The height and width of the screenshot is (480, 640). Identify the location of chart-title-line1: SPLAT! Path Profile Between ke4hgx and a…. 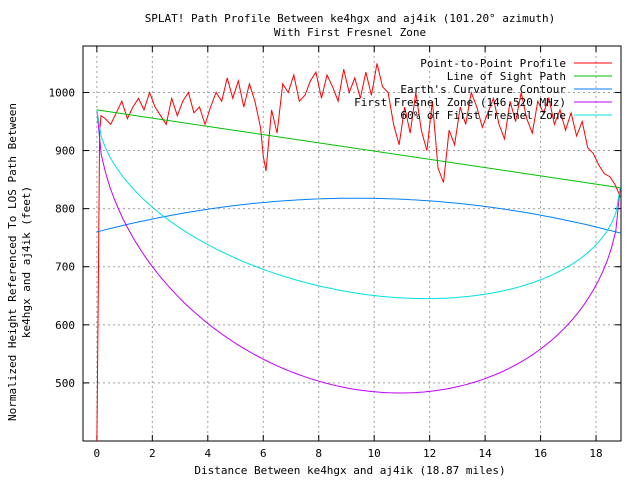
(350, 18).